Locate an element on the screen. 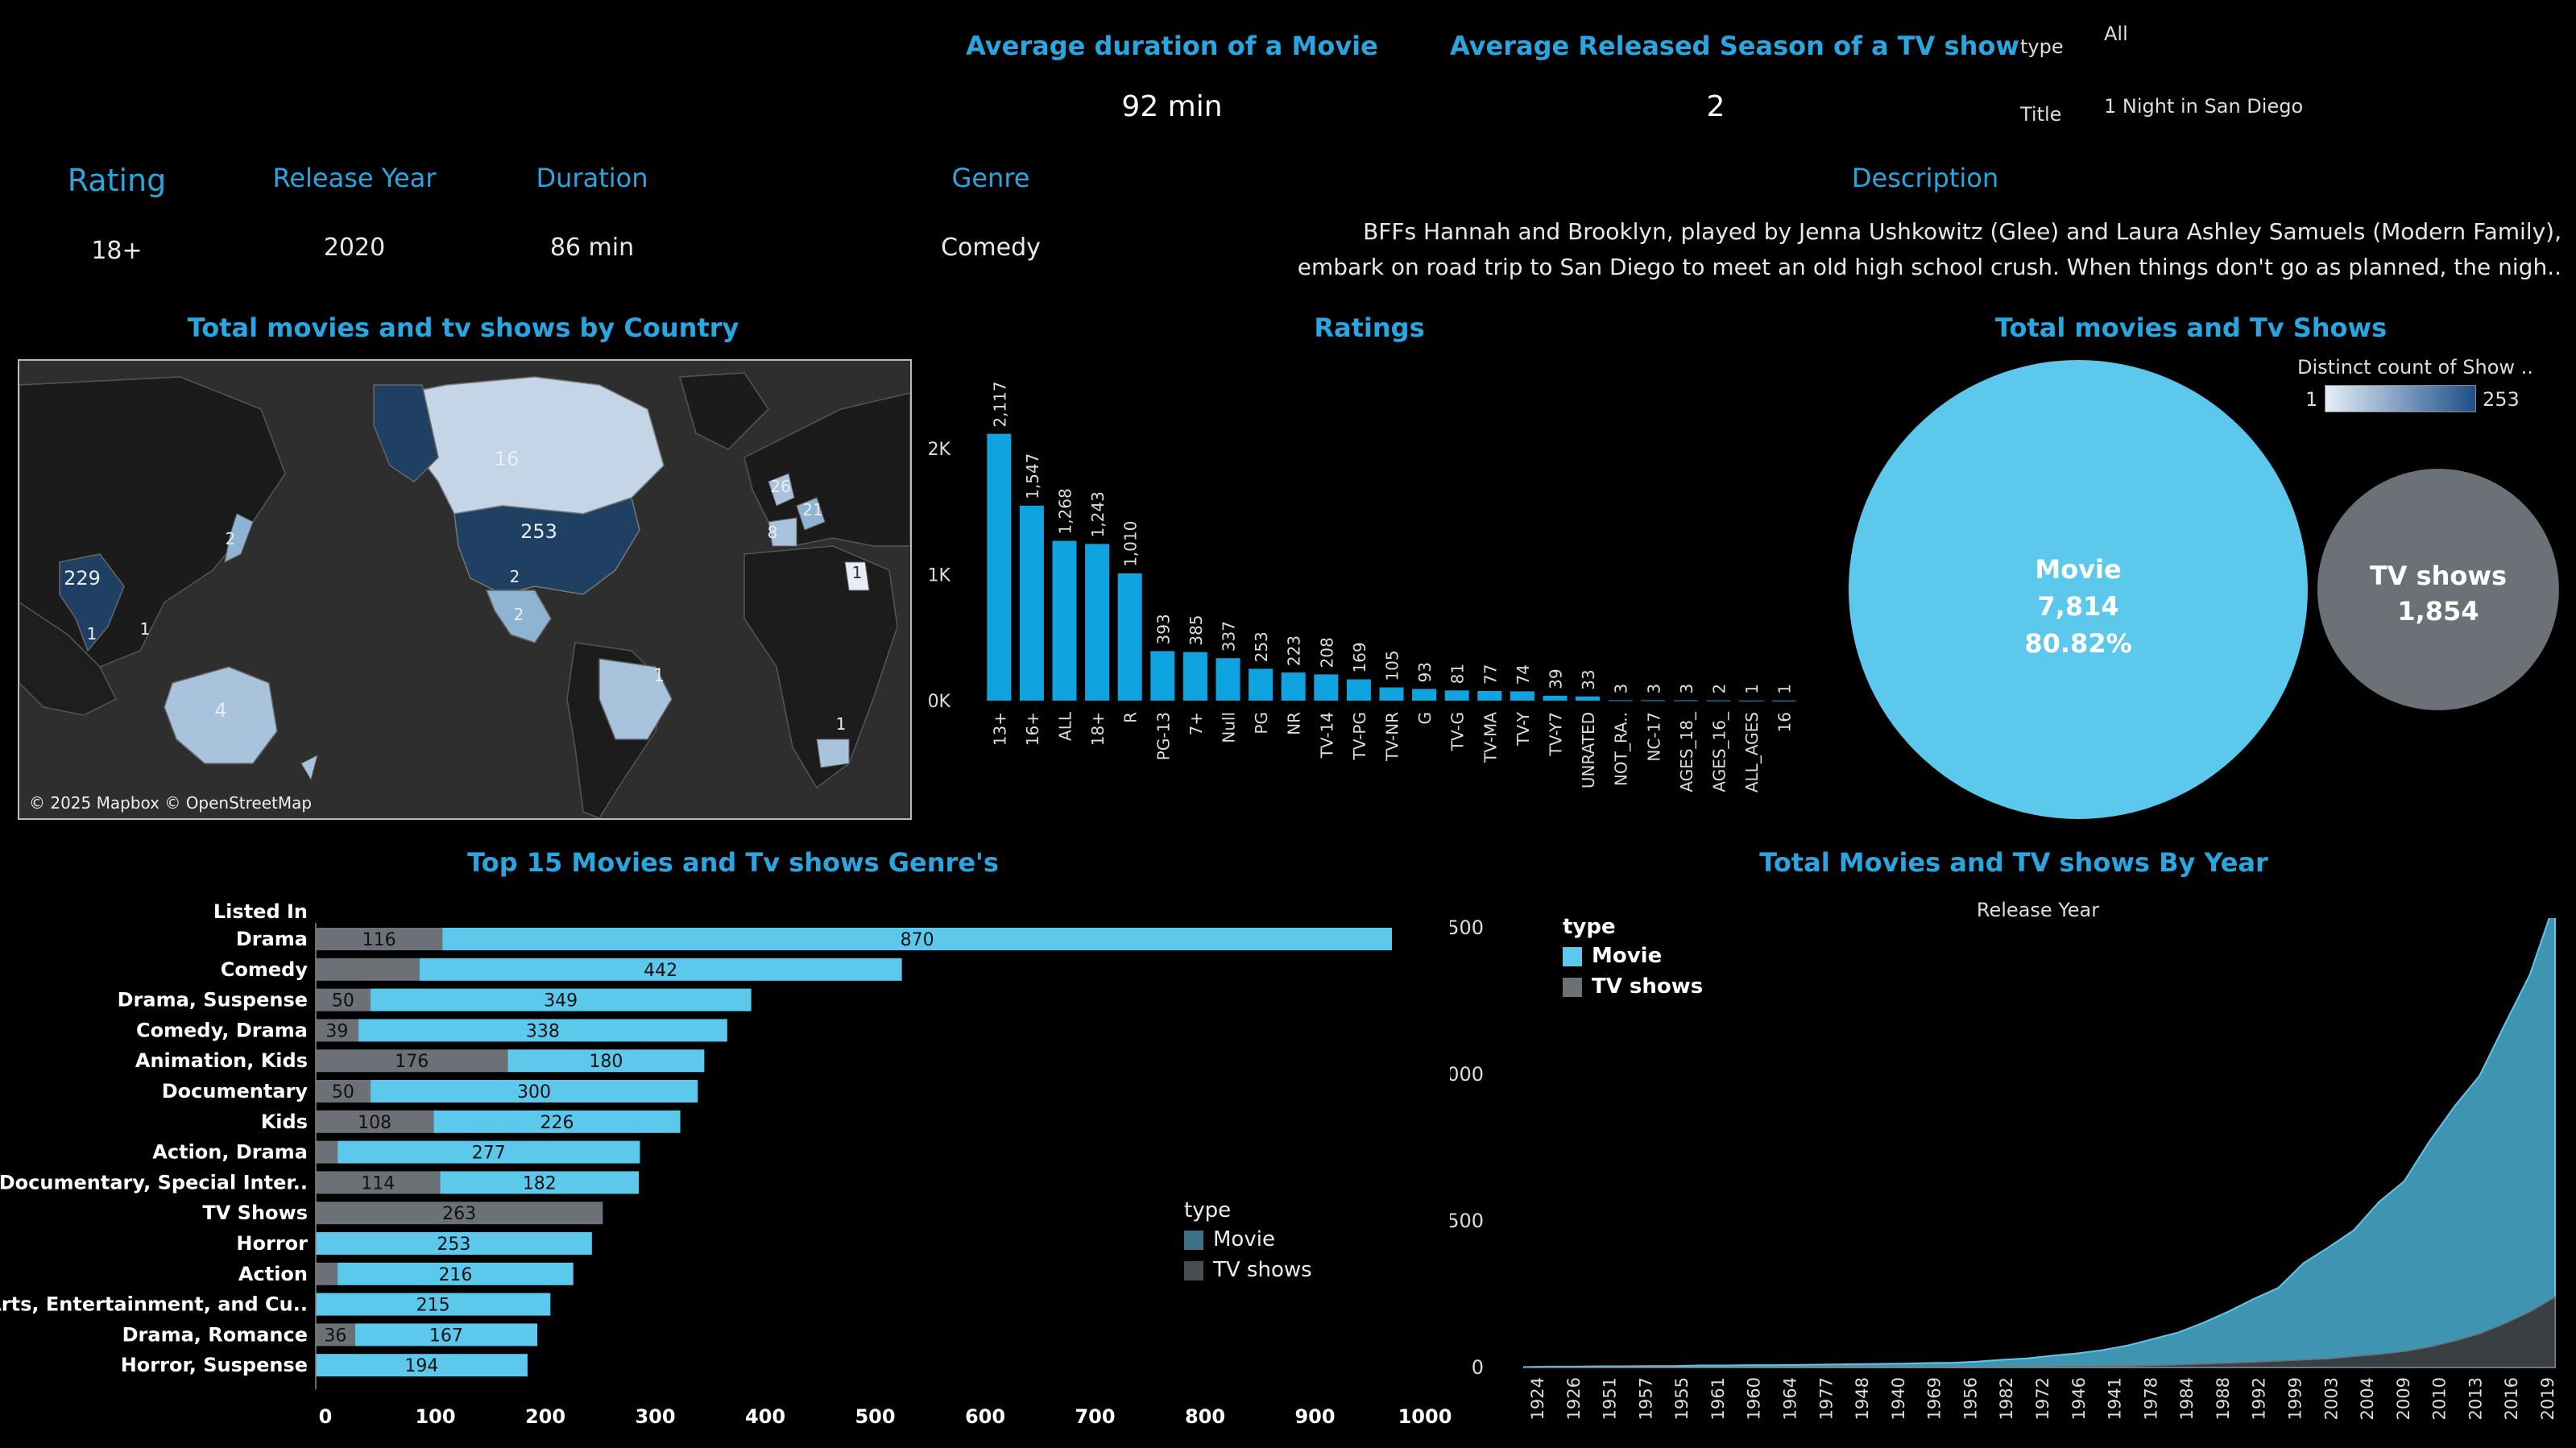  years-xlabel: Release Year is located at coordinates (2038, 910).